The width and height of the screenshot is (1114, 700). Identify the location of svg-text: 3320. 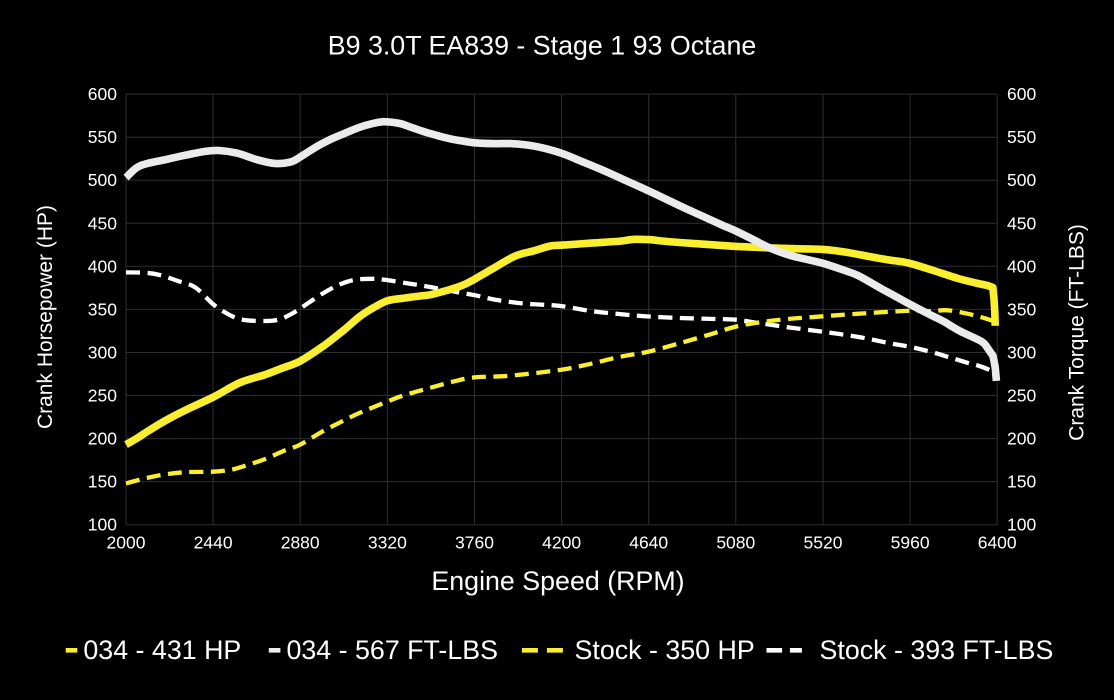
(387, 543).